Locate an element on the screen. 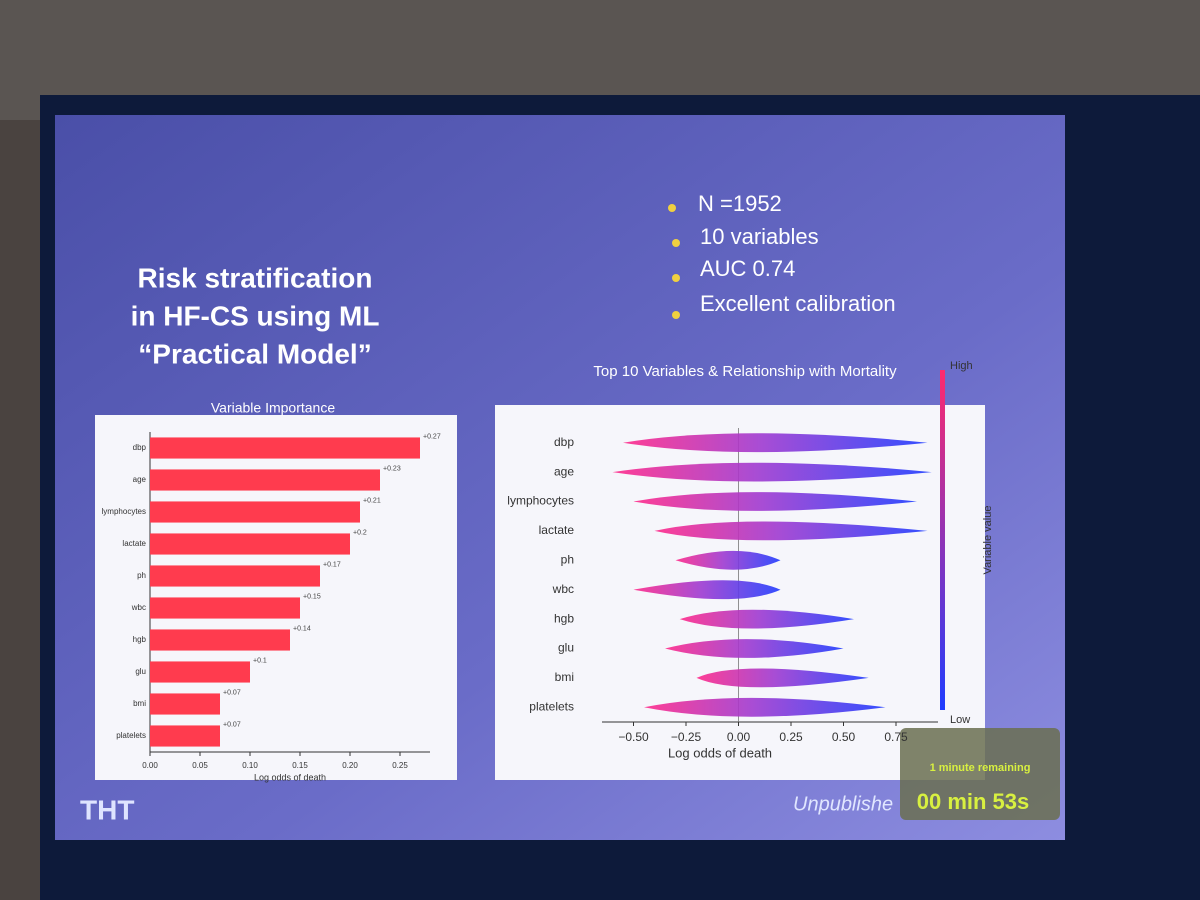 This screenshot has width=1200, height=900. bullet-text: AUC 0.74 is located at coordinates (747, 268).